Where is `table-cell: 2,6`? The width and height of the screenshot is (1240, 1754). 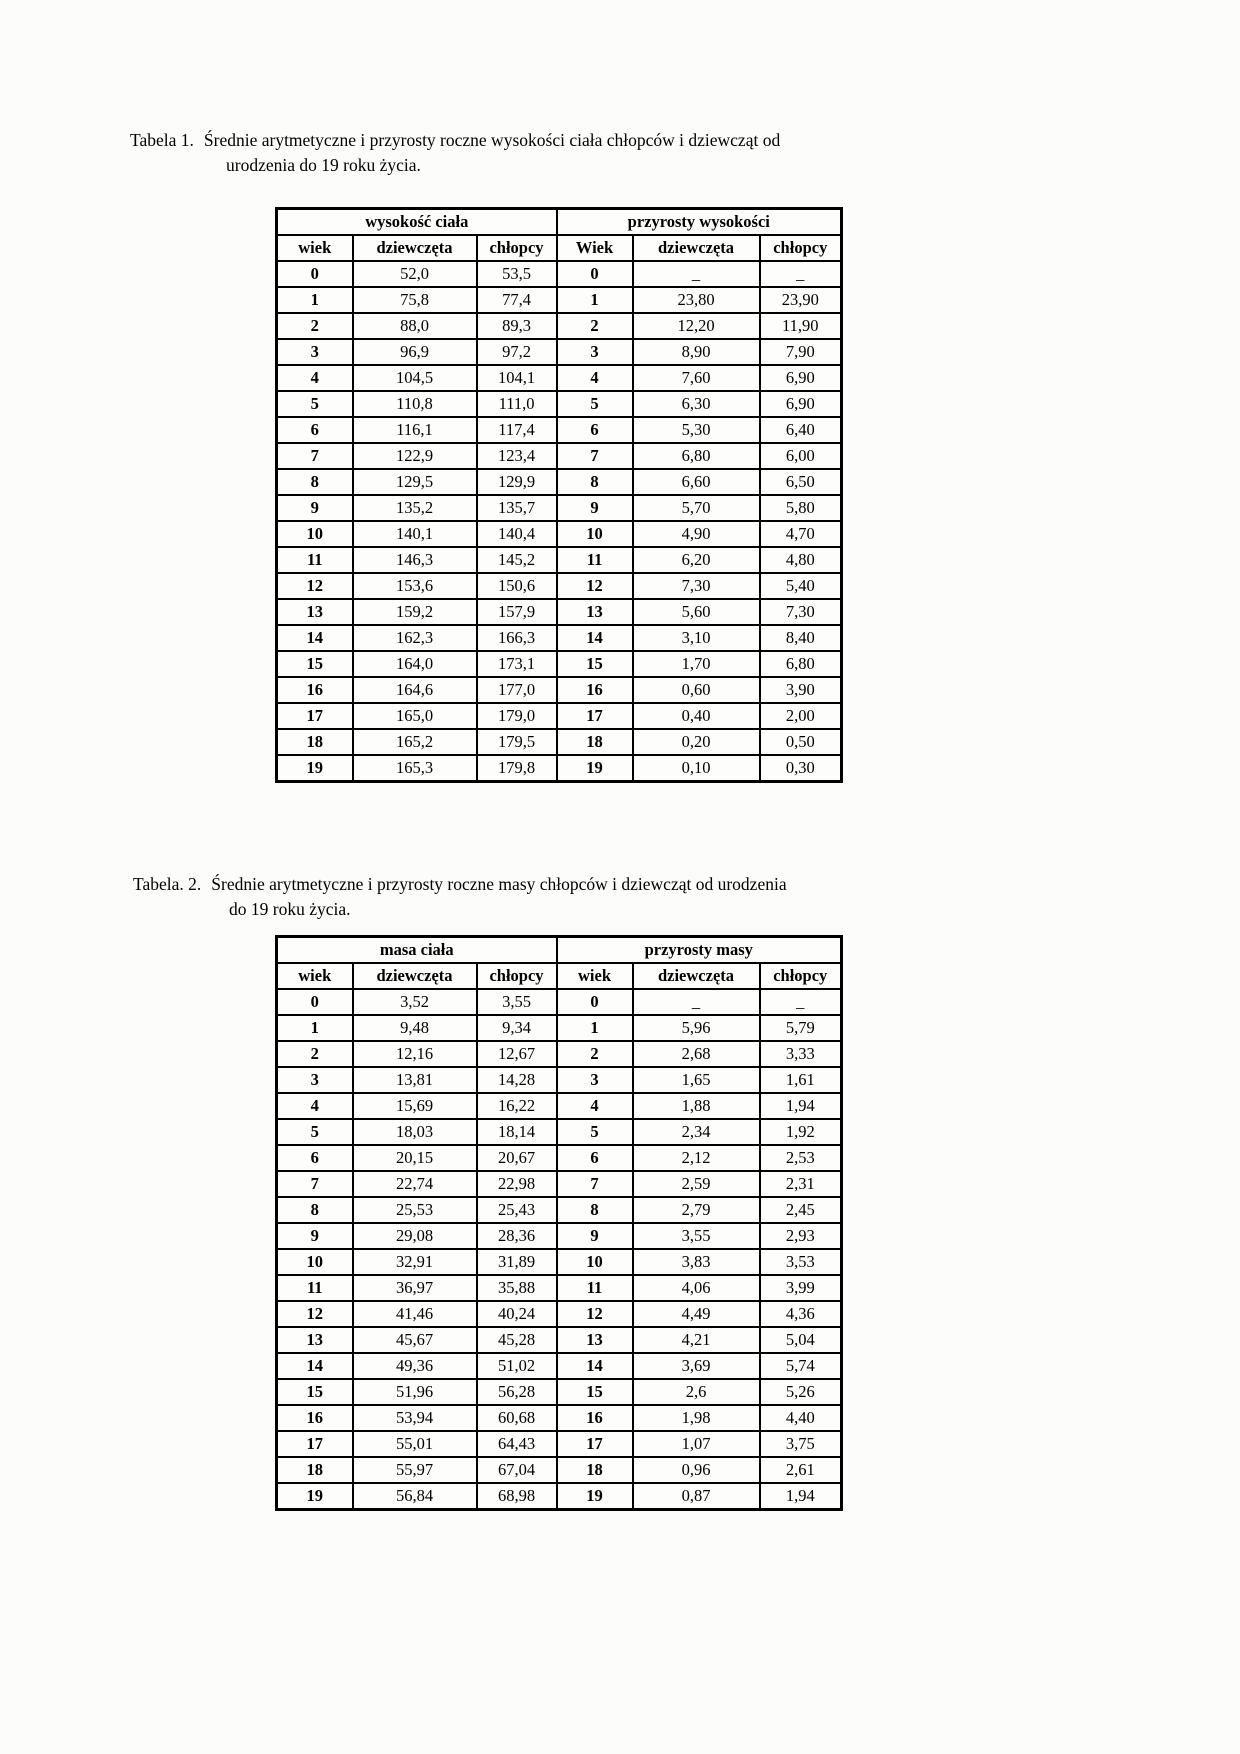
table-cell: 2,6 is located at coordinates (696, 1392).